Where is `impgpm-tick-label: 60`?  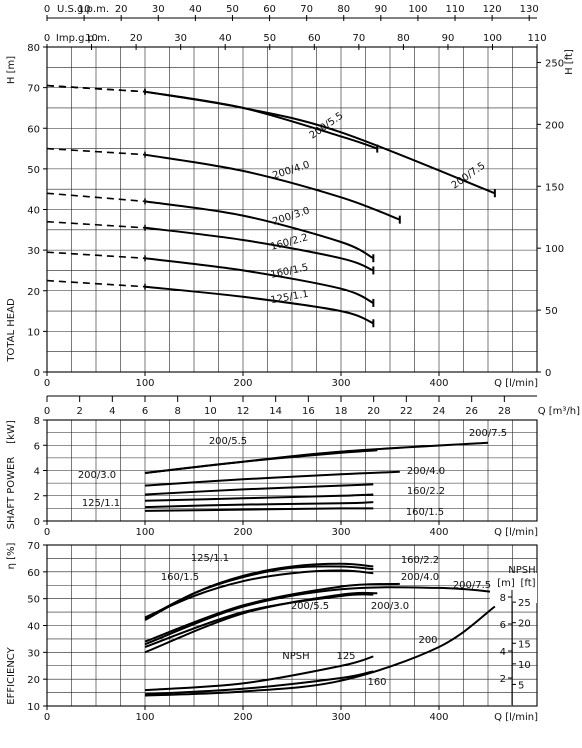
impgpm-tick-label: 60 is located at coordinates (314, 38).